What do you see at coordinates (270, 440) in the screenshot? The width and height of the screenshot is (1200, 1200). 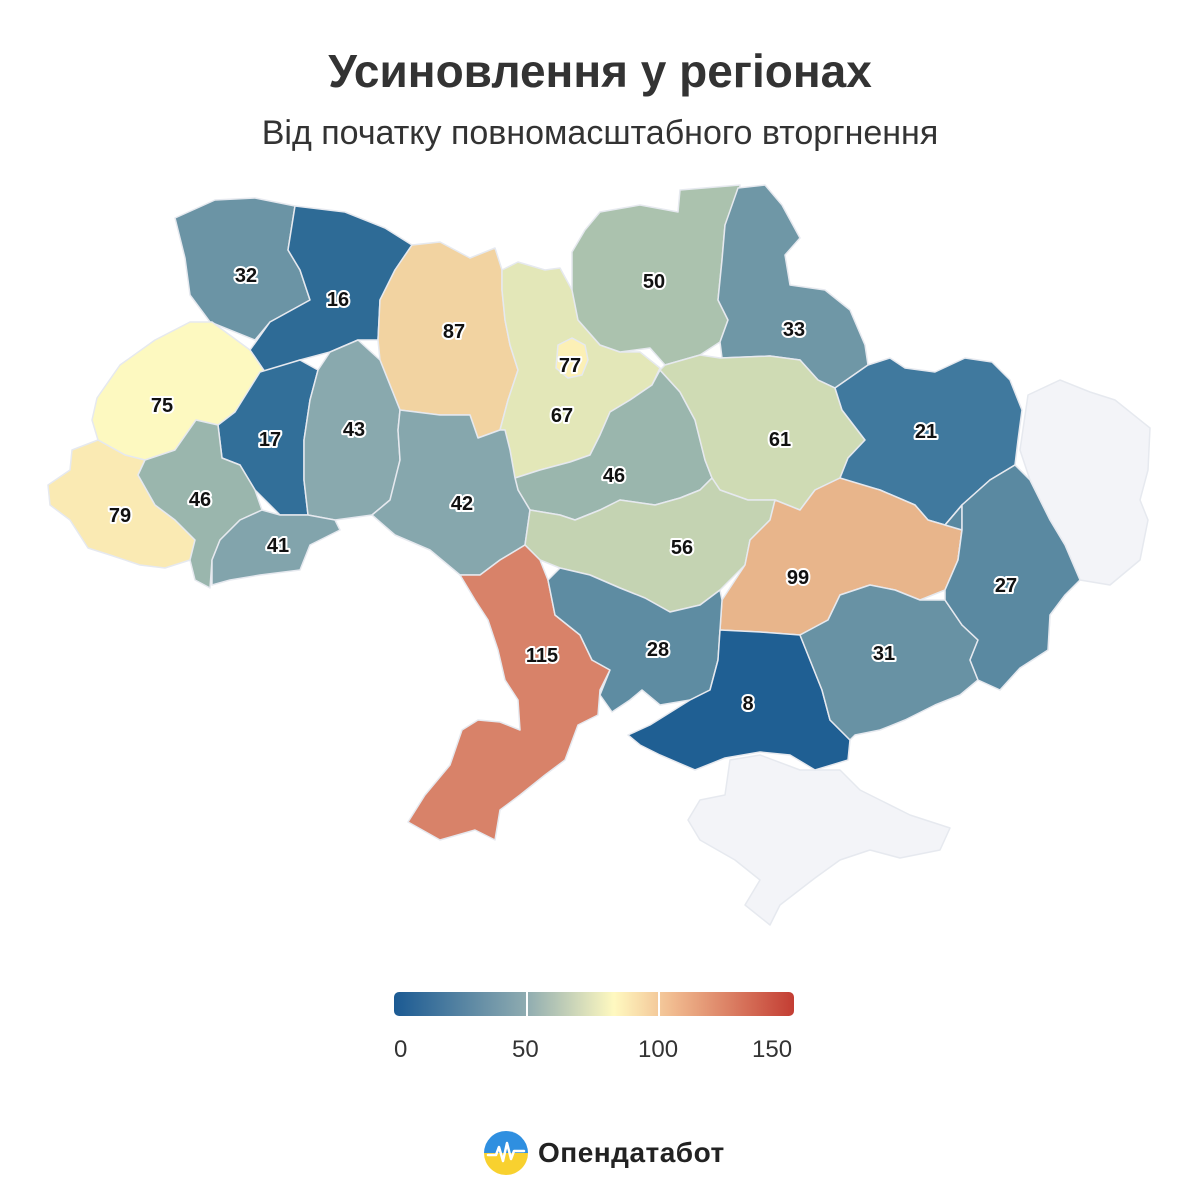 I see `label-ternopil: 17` at bounding box center [270, 440].